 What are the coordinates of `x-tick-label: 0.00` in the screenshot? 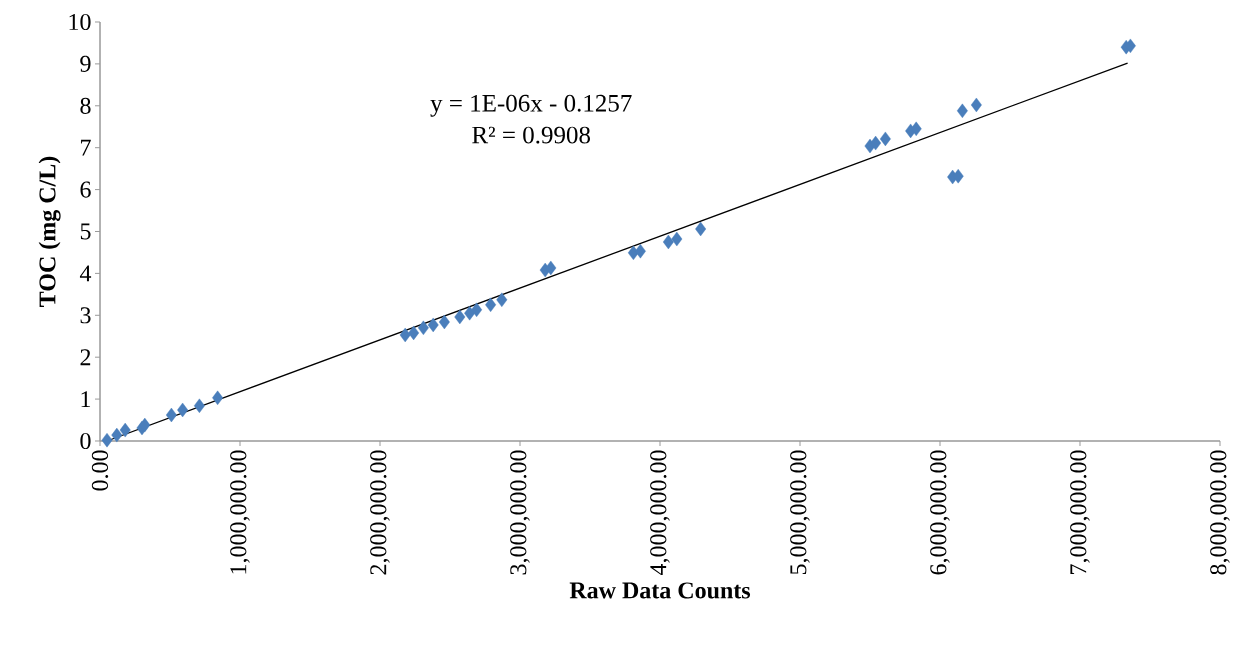 It's located at (100, 470).